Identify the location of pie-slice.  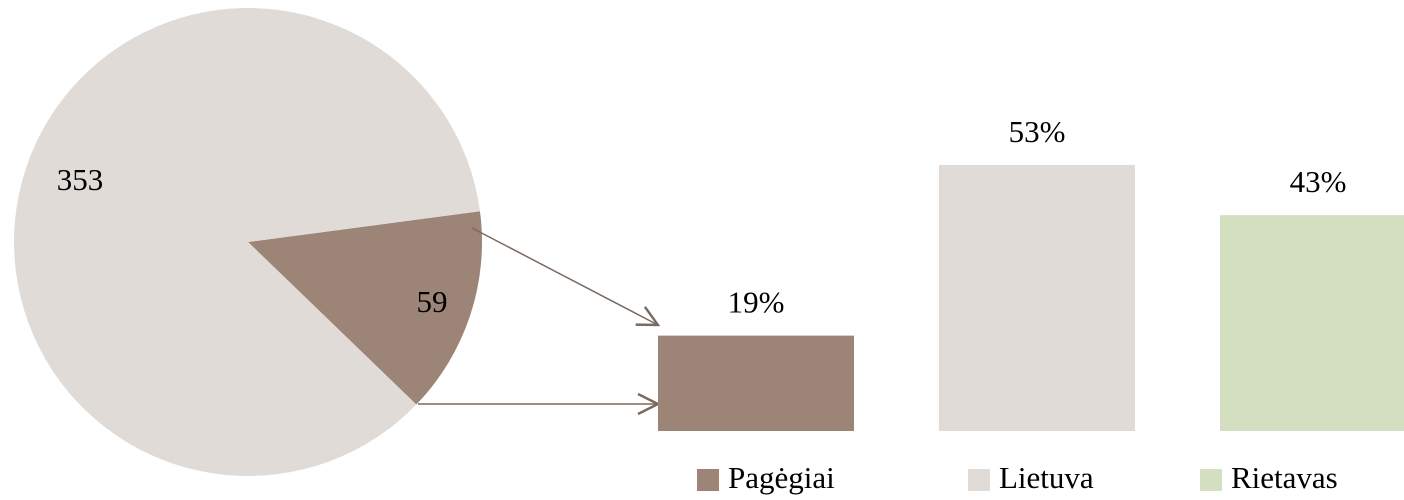
(365, 308).